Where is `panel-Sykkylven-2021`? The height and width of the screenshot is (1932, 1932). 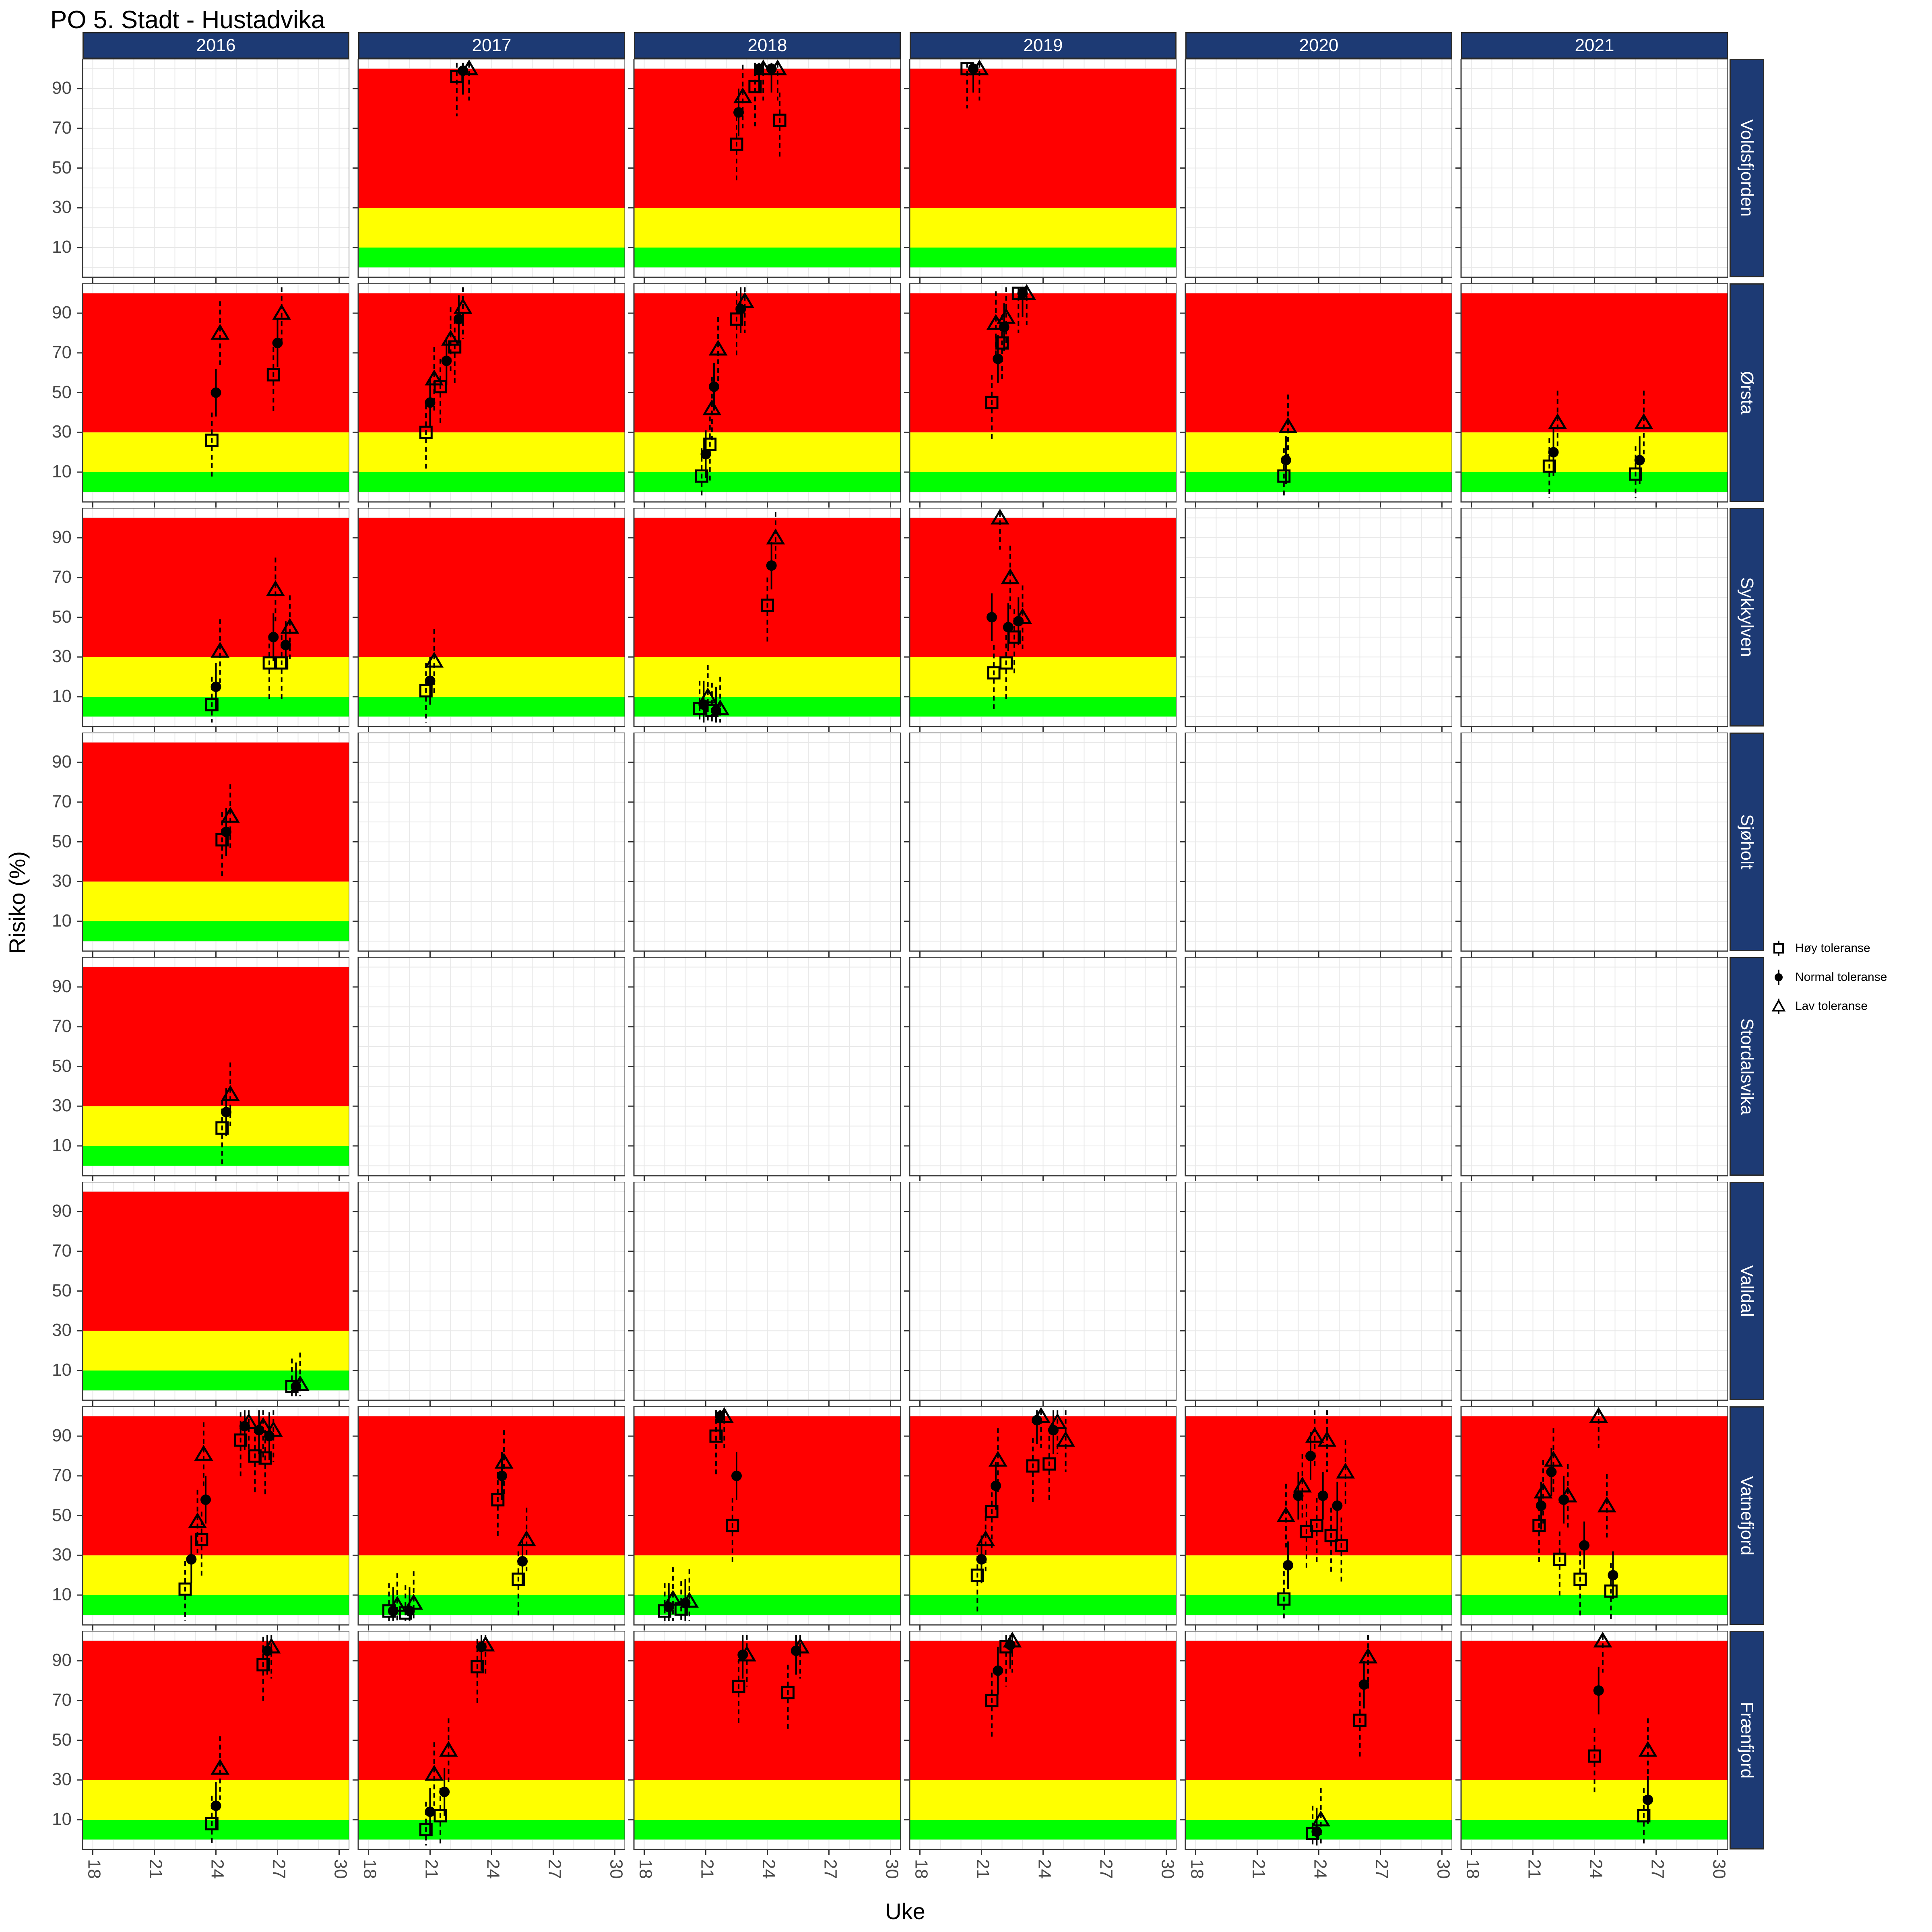 panel-Sykkylven-2021 is located at coordinates (1590, 621).